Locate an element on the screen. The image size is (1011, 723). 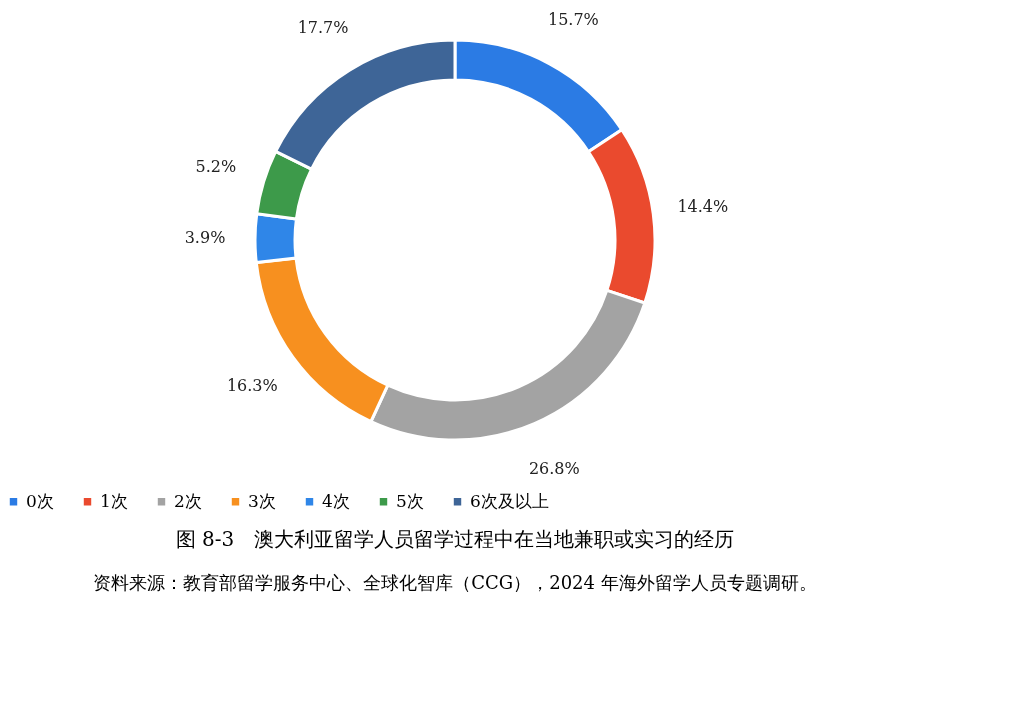
data-label: 5.2% is located at coordinates (216, 167).